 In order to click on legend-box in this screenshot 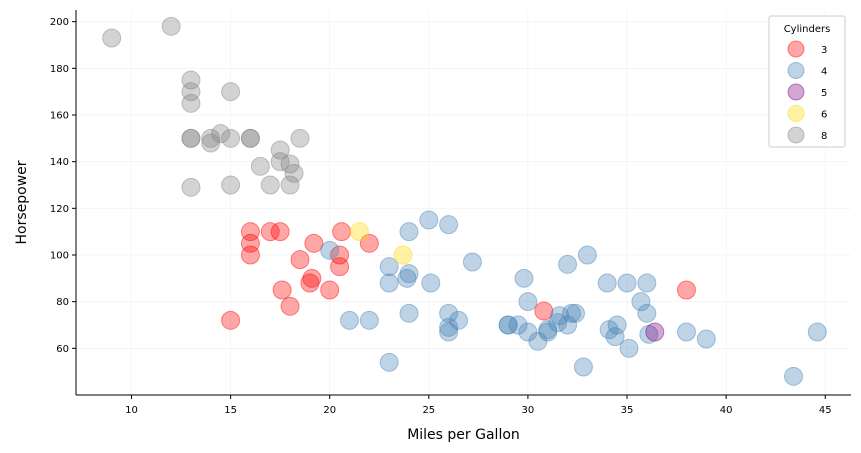, I will do `click(807, 81)`.